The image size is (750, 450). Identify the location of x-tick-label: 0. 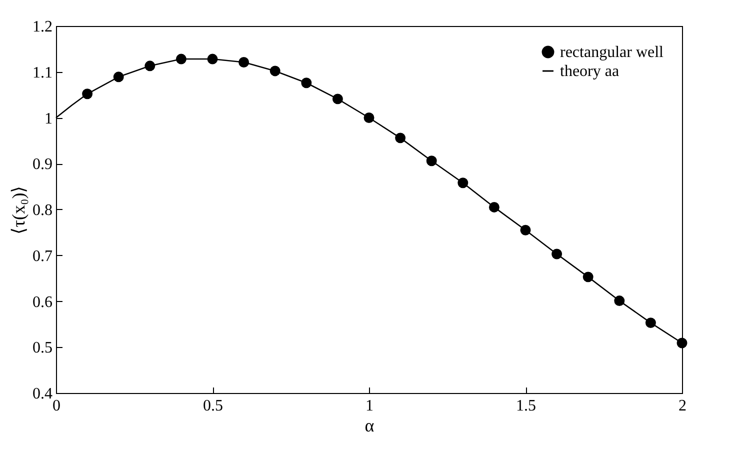
(56, 406).